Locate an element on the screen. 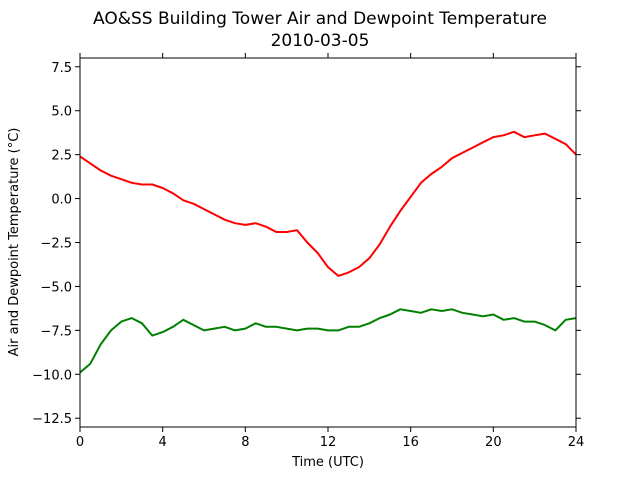 Image resolution: width=640 pixels, height=480 pixels. x-tick-label: 12 is located at coordinates (328, 442).